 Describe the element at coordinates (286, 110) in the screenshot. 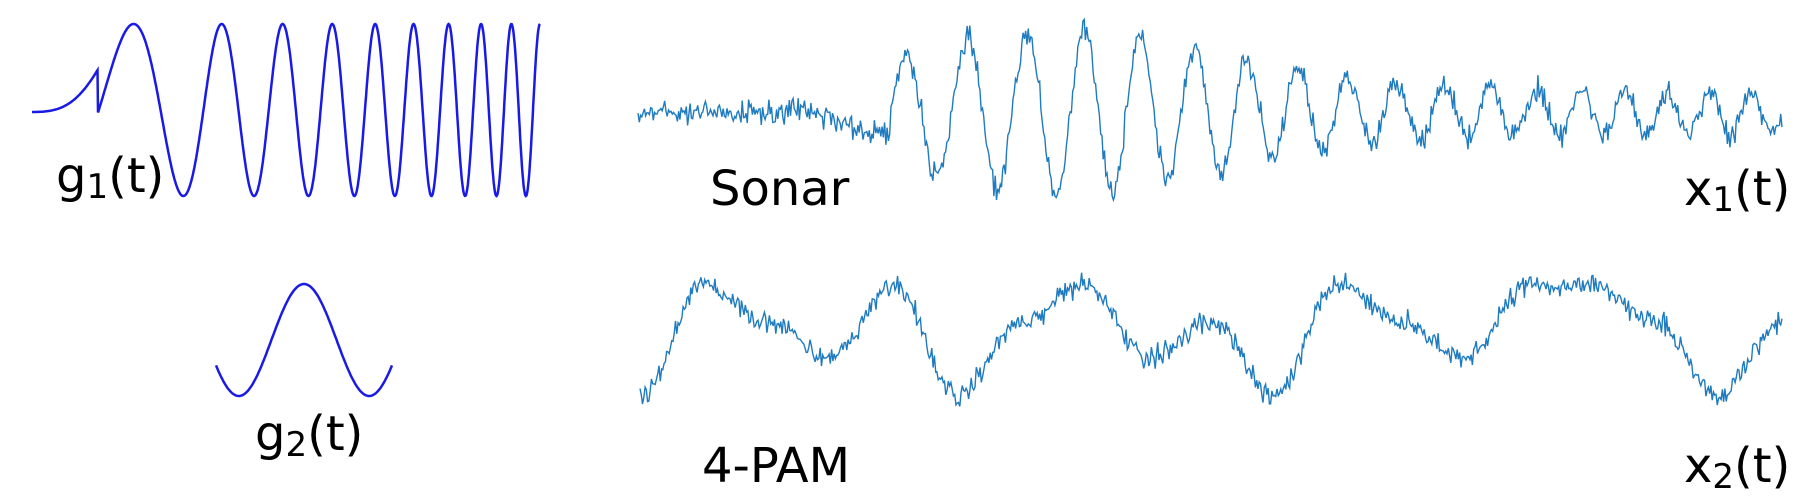

I see `g1-chirp-pulse` at that location.